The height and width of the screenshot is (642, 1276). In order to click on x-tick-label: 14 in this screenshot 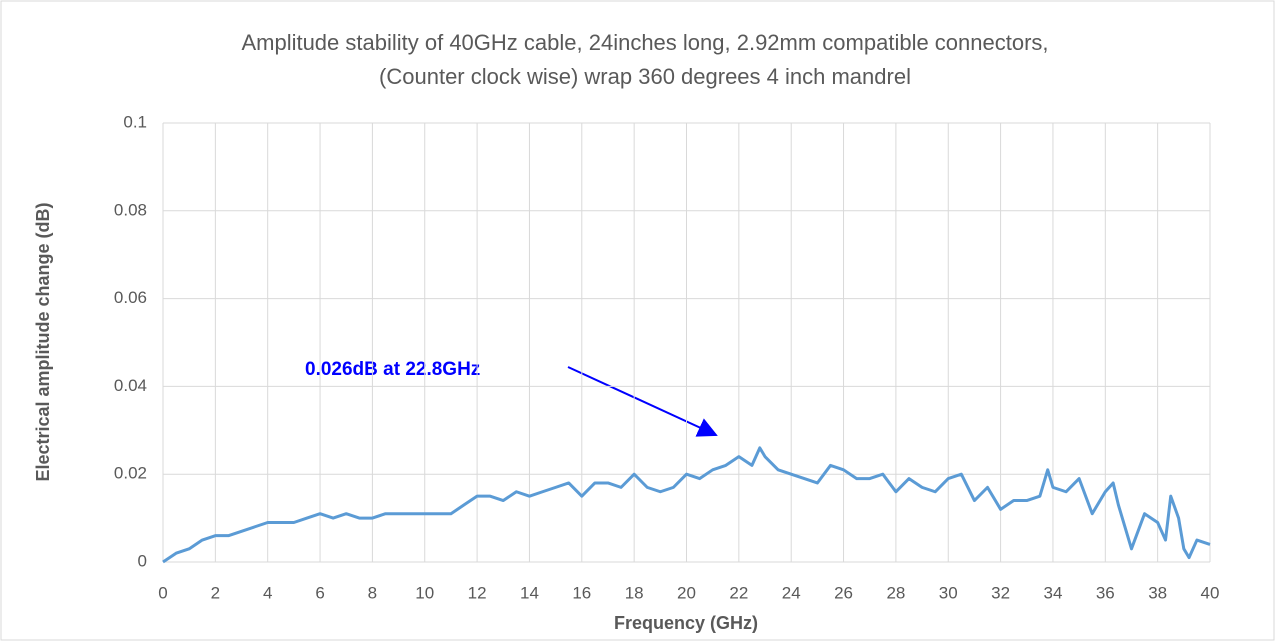, I will do `click(529, 592)`.